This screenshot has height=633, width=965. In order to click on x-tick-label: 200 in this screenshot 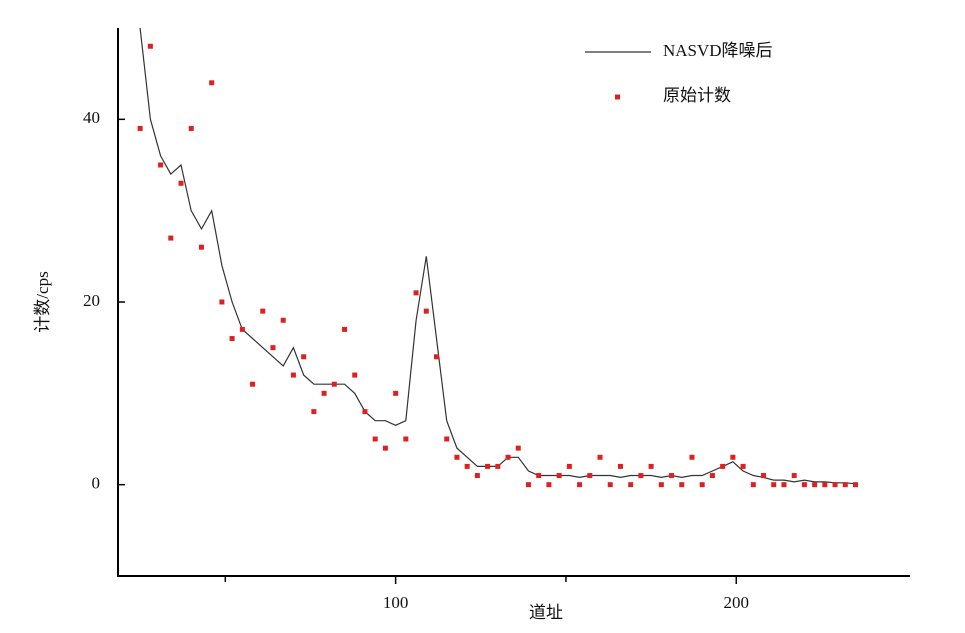, I will do `click(737, 602)`.